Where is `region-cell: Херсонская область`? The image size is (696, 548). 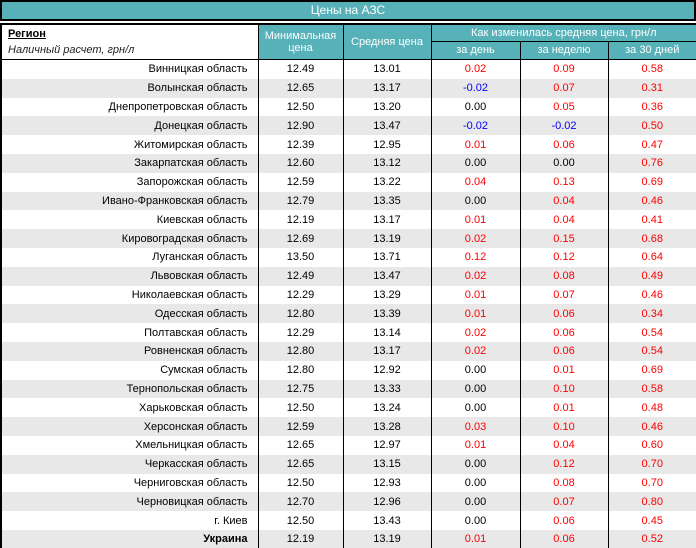
region-cell: Херсонская область is located at coordinates (129, 426).